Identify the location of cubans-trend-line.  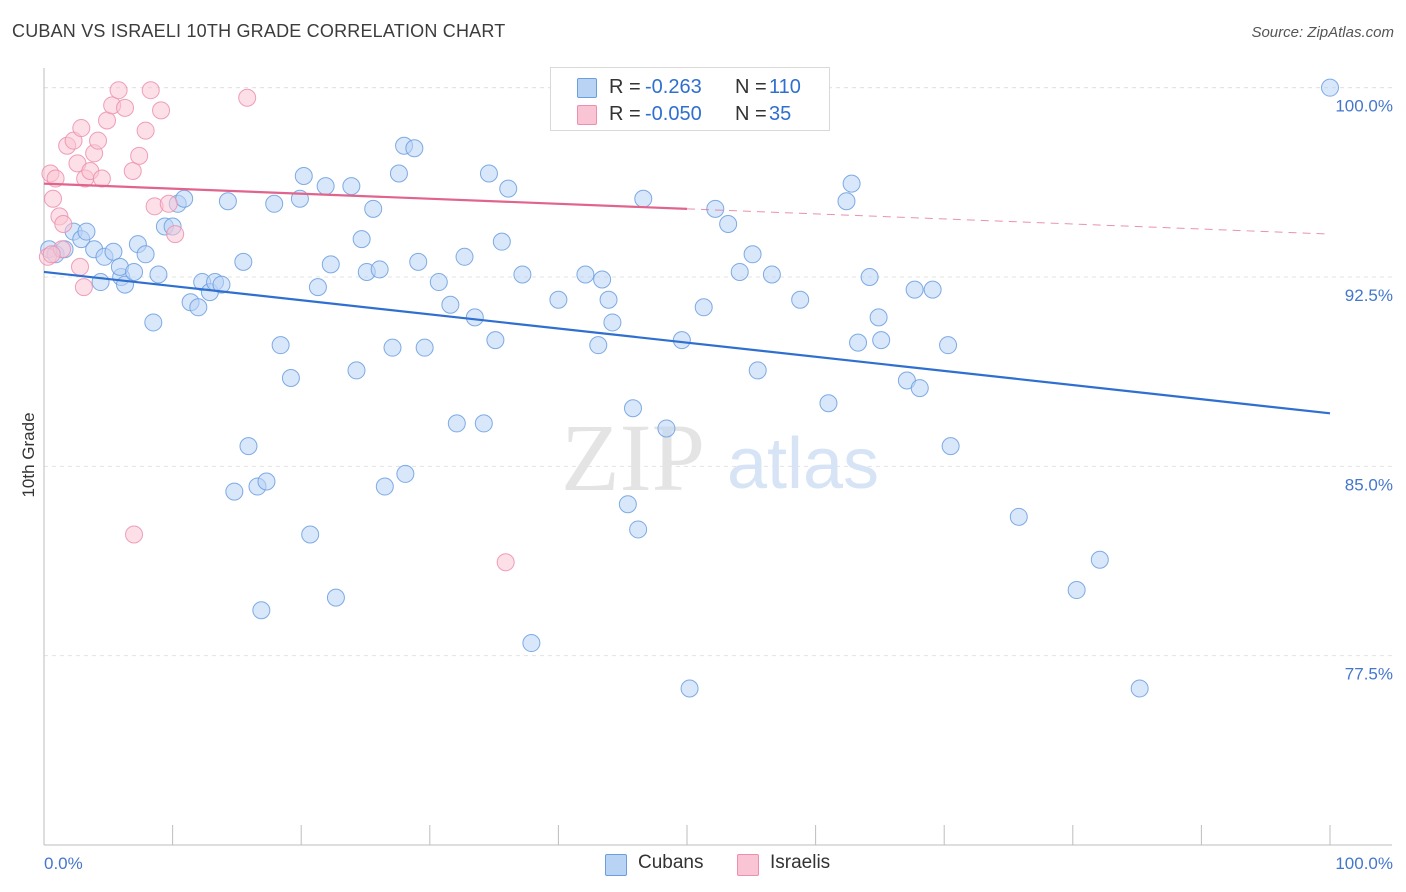
(687, 342).